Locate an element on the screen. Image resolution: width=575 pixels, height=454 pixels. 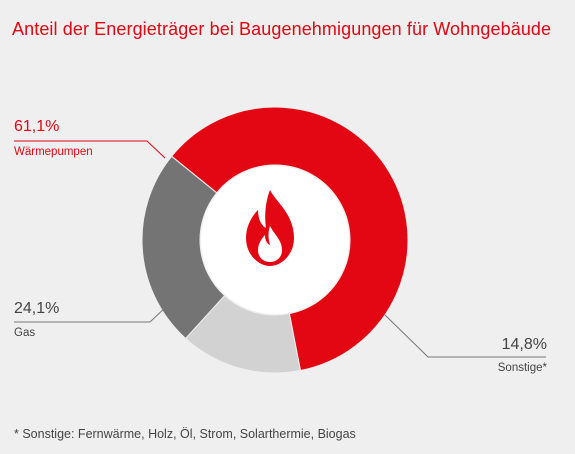
pct-waermepumpen: 61,1% is located at coordinates (37, 126).